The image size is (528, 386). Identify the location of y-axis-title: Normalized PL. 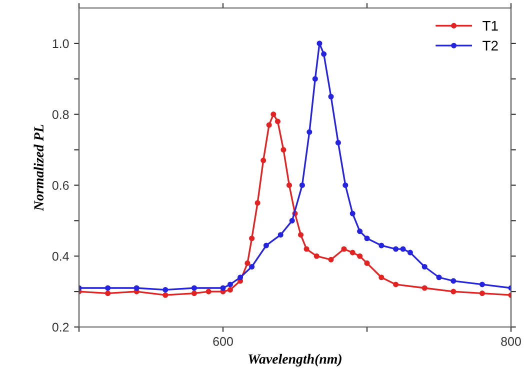
(39, 168).